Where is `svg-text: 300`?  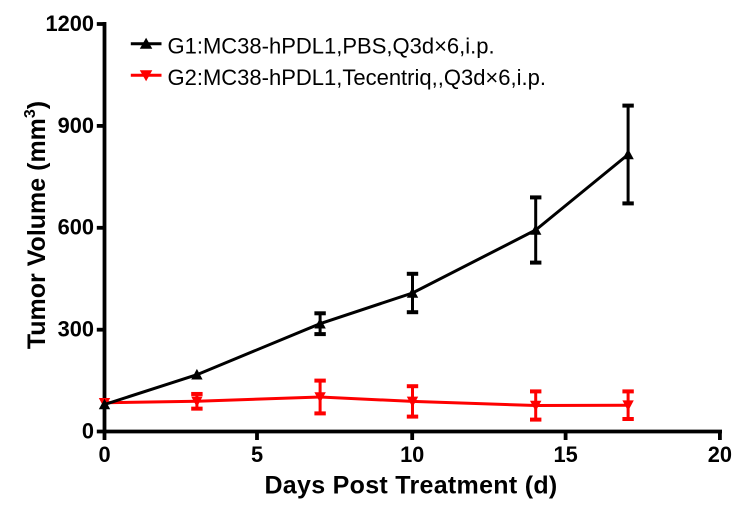
svg-text: 300 is located at coordinates (76, 329).